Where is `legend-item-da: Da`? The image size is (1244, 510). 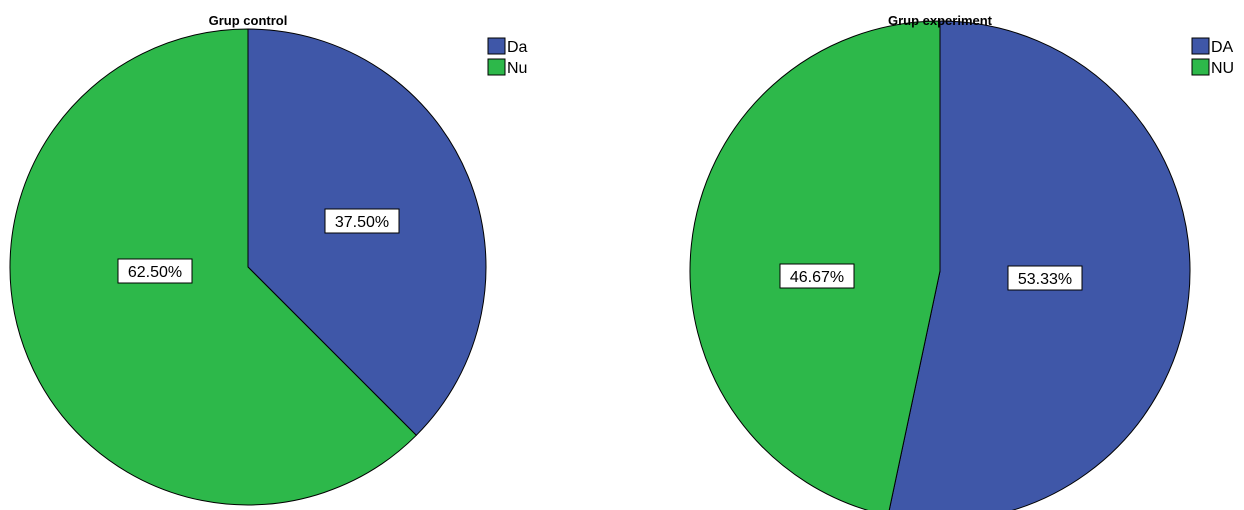 legend-item-da: Da is located at coordinates (507, 46).